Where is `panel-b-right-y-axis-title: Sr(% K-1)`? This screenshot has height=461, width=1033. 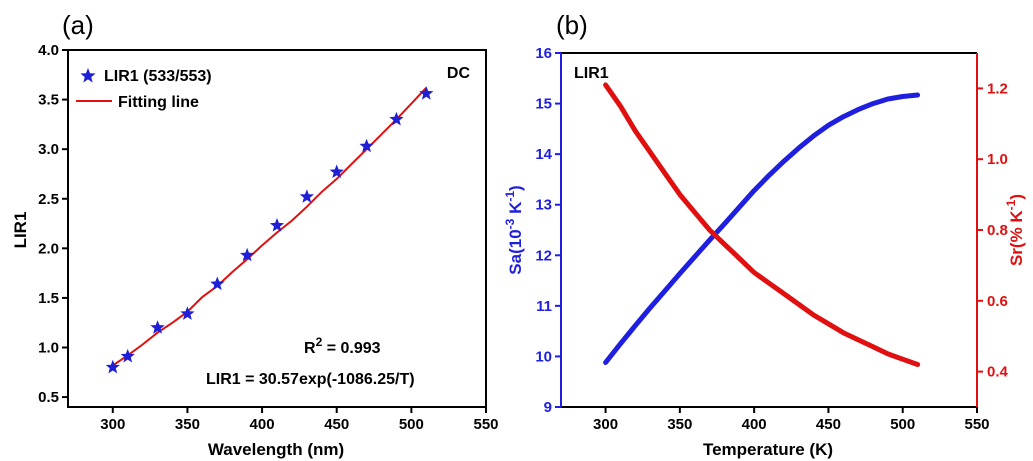
panel-b-right-y-axis-title: Sr(% K-1) is located at coordinates (1015, 230).